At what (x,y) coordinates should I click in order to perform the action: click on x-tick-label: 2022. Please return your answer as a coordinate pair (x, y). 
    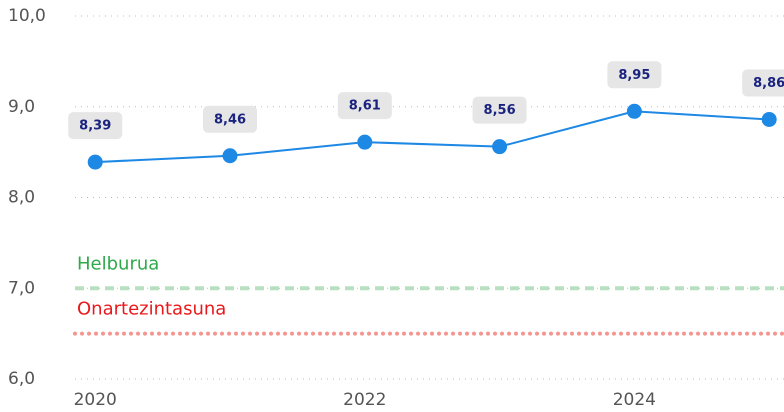
    Looking at the image, I should click on (364, 400).